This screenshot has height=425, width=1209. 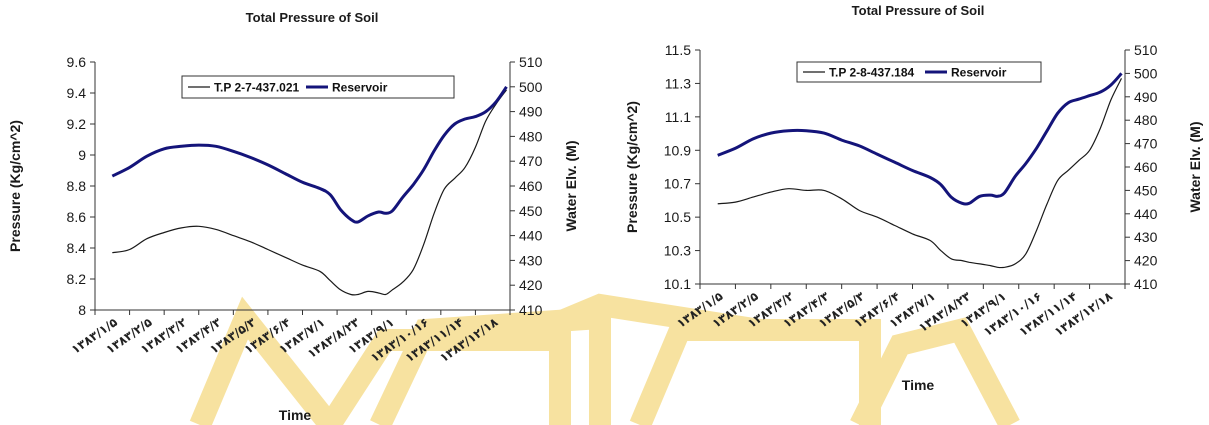 What do you see at coordinates (678, 50) in the screenshot?
I see `y-tick-label: 11.5` at bounding box center [678, 50].